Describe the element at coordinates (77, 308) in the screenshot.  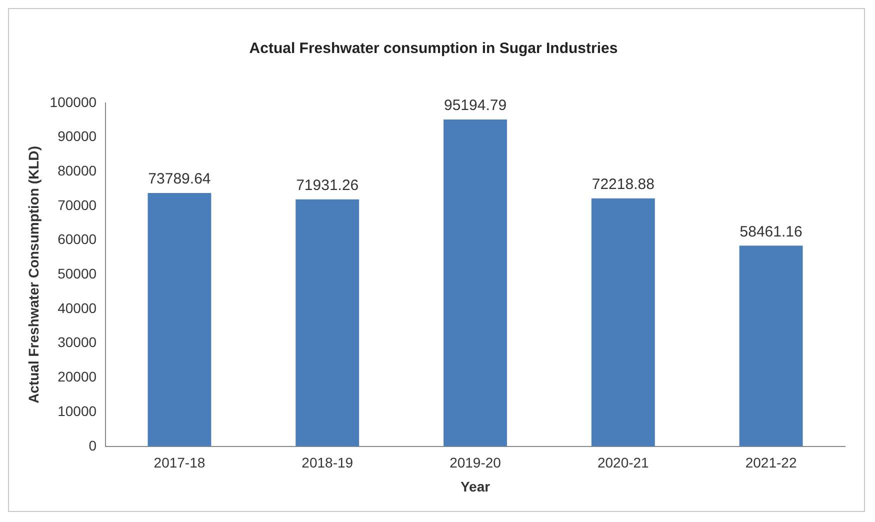
I see `y-tick-label: 40000` at that location.